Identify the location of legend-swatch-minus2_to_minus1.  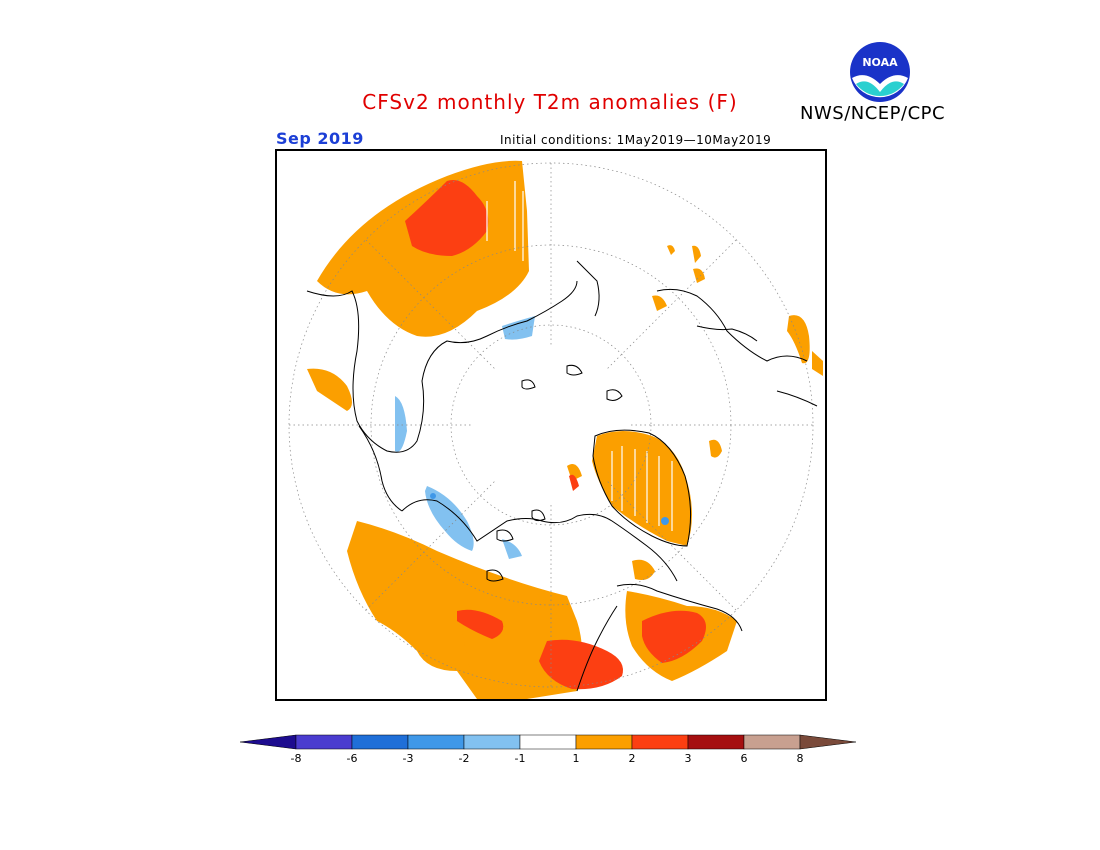
(492, 742).